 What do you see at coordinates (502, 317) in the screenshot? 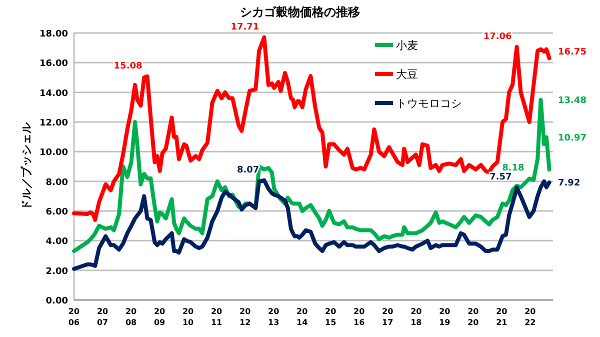
I see `x-tick-label: 20 21` at bounding box center [502, 317].